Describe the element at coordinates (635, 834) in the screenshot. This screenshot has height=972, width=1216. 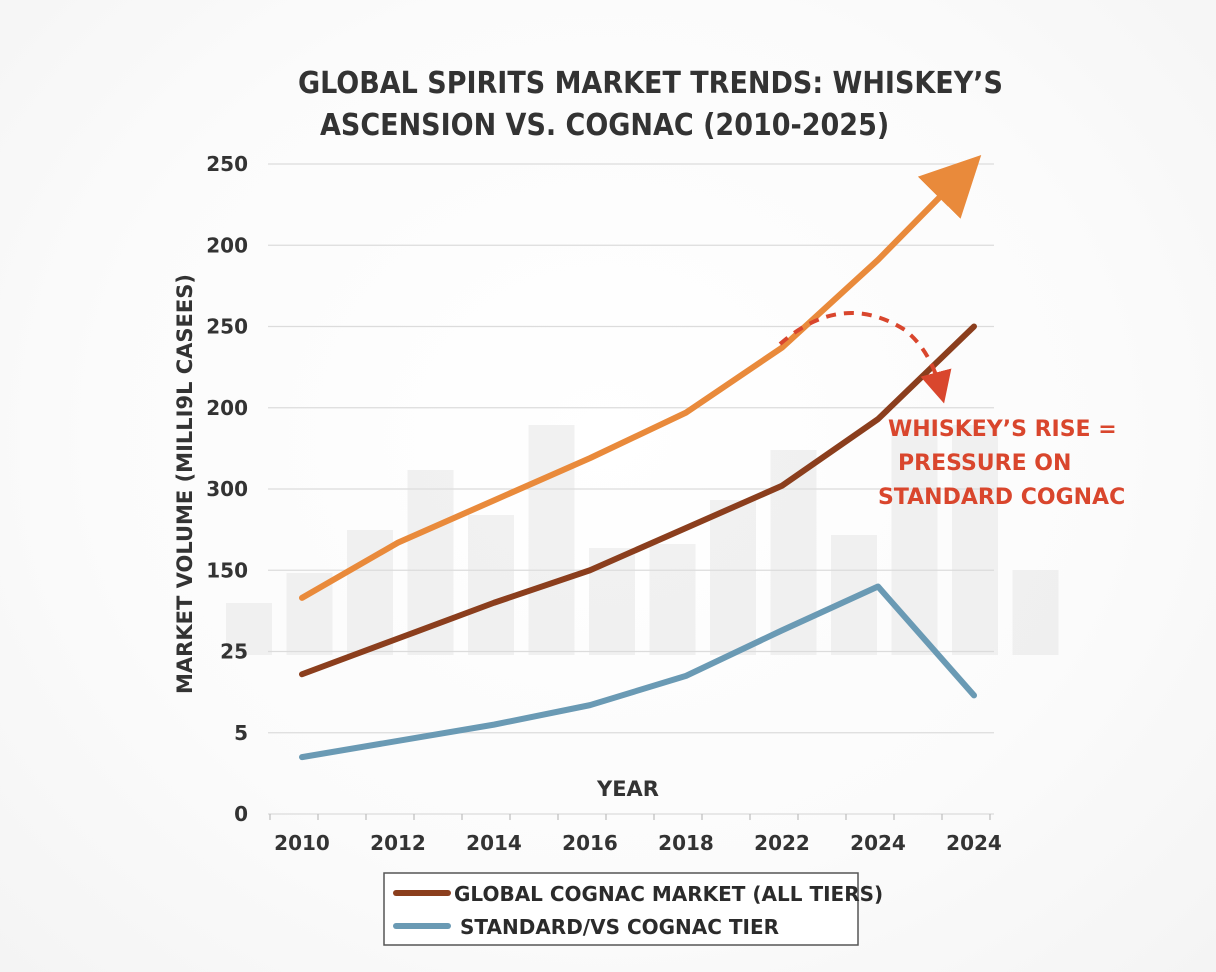
I see `x-axis-ticks: 2010 2012 2014 2016 2018 2022 2024 2024` at that location.